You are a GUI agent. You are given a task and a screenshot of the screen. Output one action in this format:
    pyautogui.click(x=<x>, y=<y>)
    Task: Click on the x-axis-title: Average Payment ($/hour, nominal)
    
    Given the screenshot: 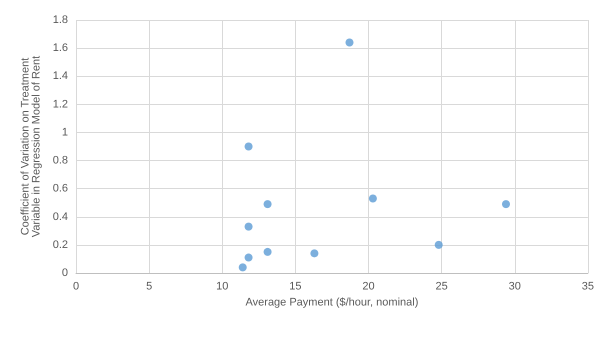 What is the action you would take?
    pyautogui.click(x=332, y=302)
    